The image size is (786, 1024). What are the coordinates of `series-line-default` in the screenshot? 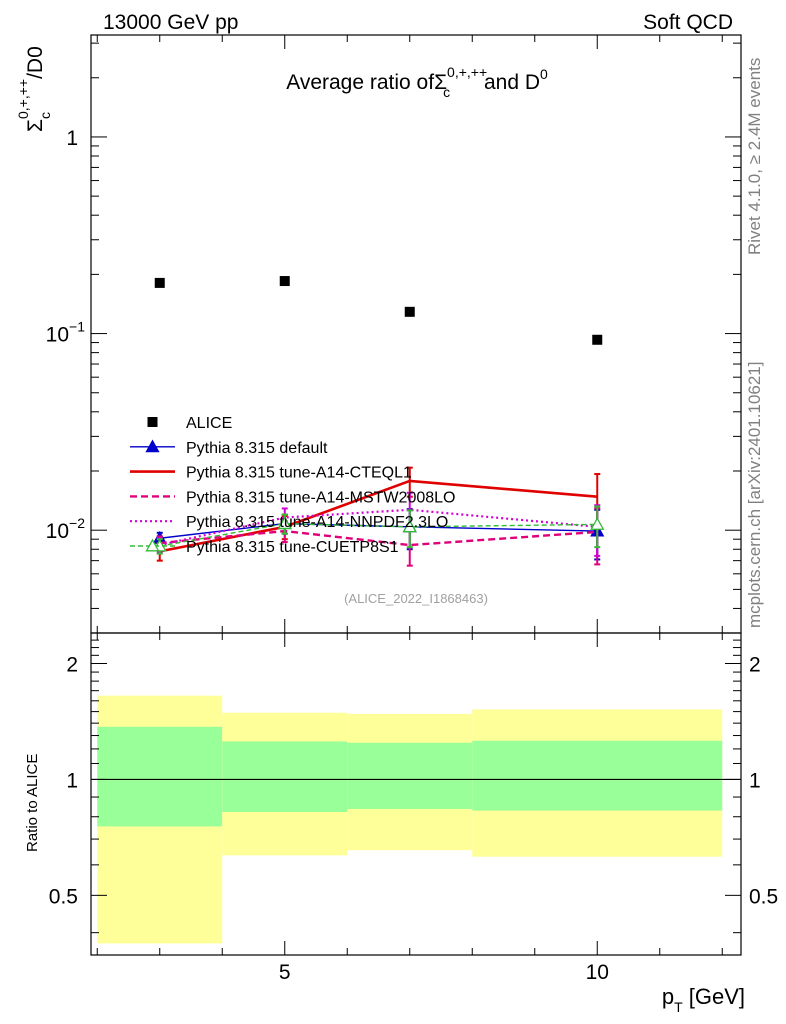 It's located at (378, 530).